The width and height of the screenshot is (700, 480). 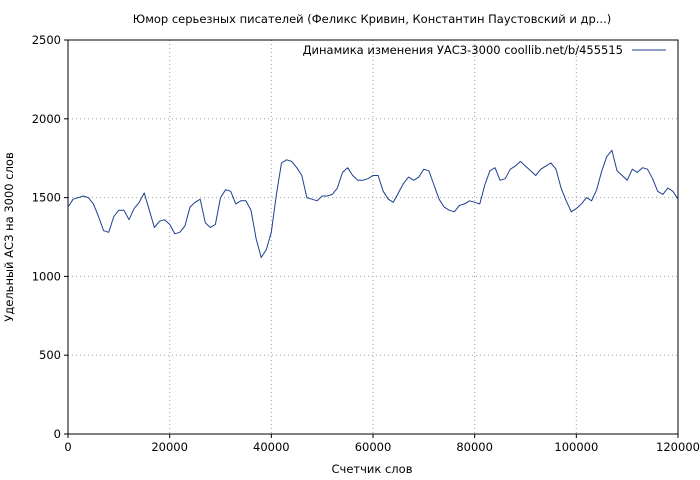 I want to click on x-axis-label: Счетчик слов, so click(x=372, y=469).